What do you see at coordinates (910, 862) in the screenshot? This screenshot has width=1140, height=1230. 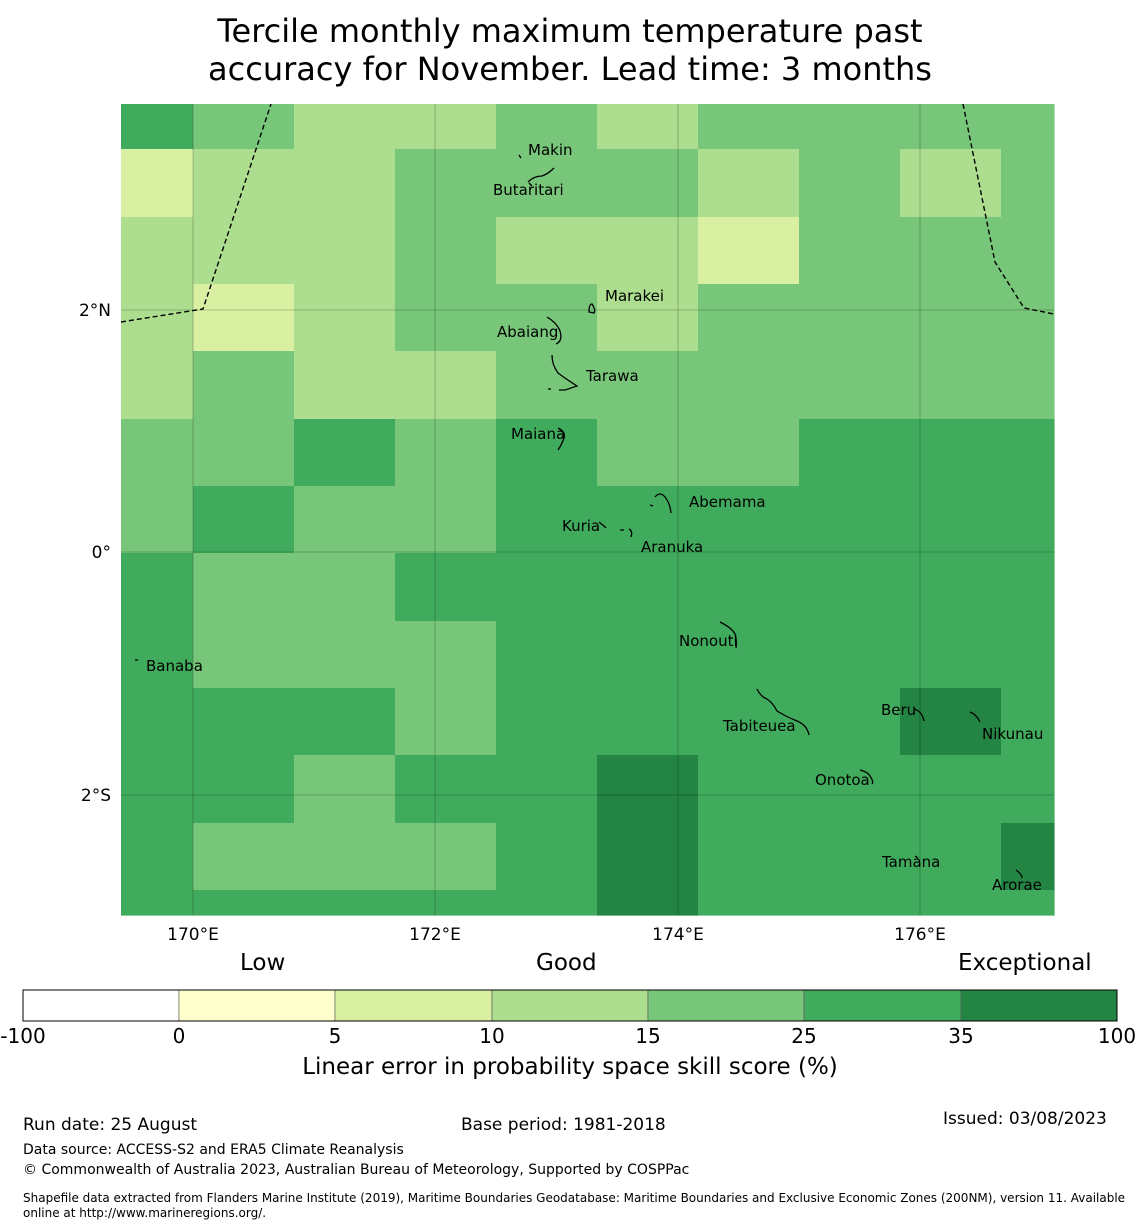 I see `island-label-tamana: Tamana` at bounding box center [910, 862].